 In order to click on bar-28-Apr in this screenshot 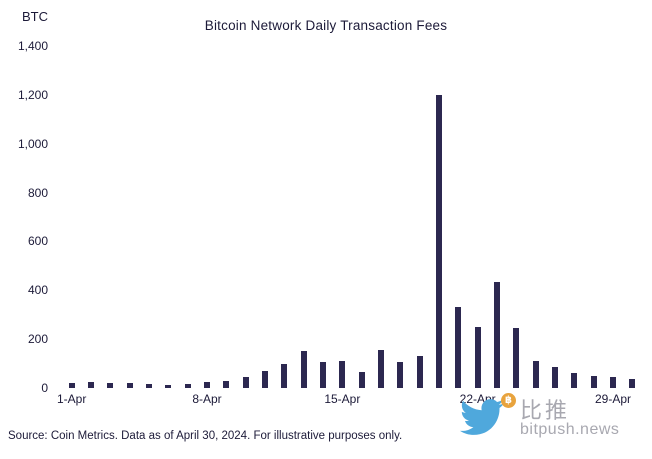, I will do `click(593, 381)`.